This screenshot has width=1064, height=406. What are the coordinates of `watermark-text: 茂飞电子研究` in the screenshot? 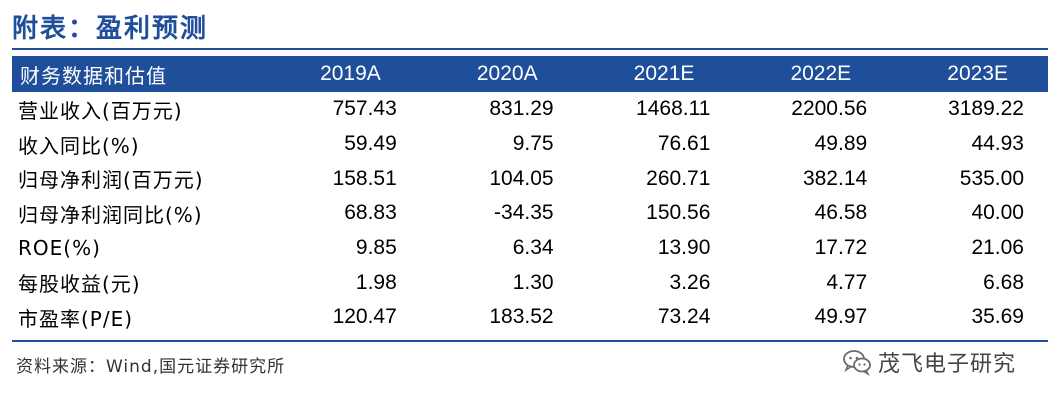 It's located at (947, 364).